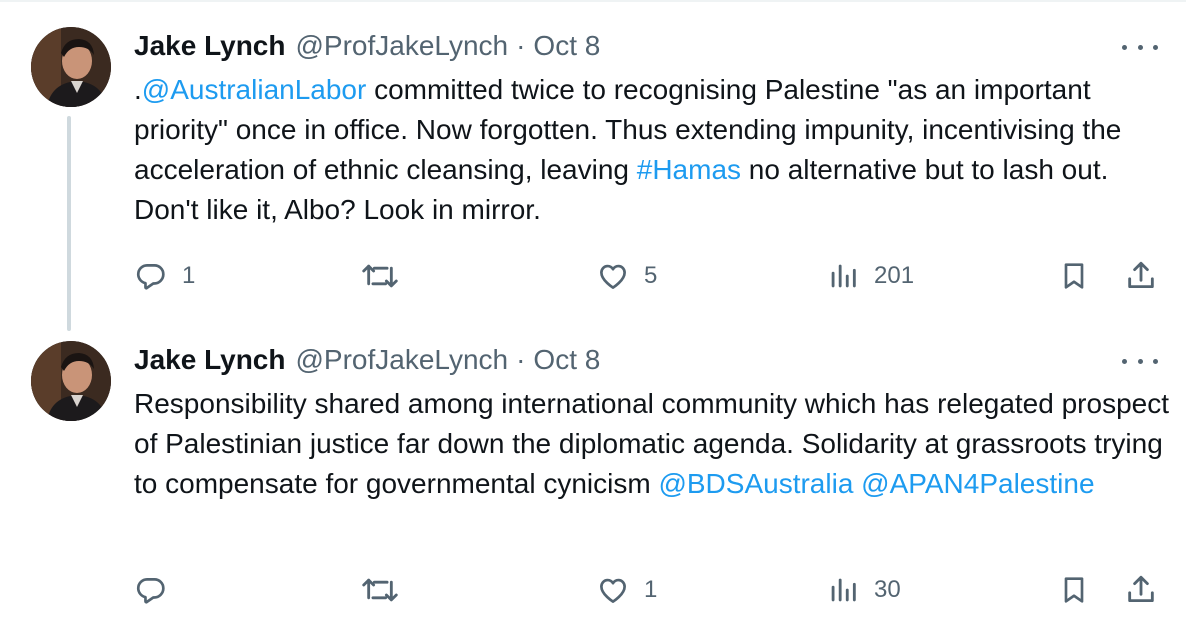  What do you see at coordinates (894, 275) in the screenshot?
I see `views-count: 201` at bounding box center [894, 275].